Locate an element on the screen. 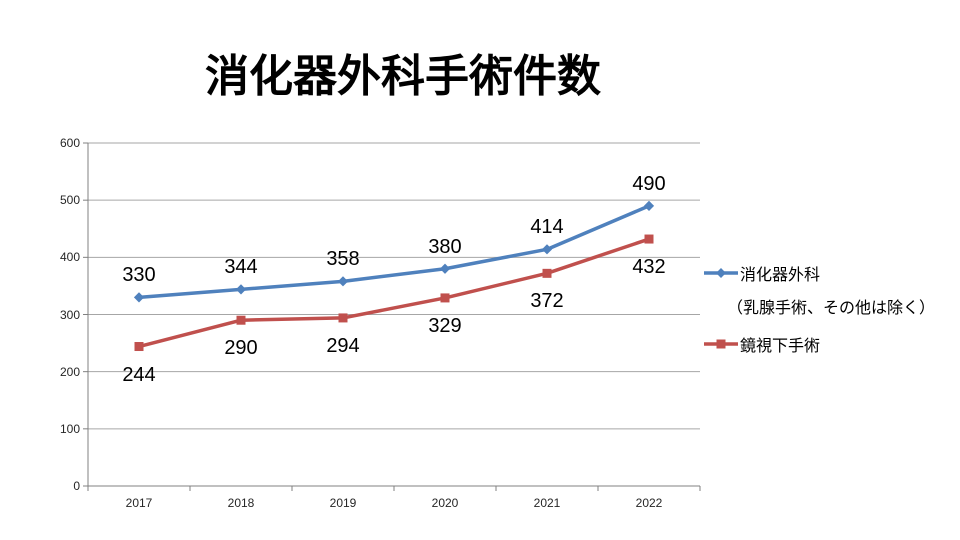  legend-label-digestive-surgery: 消化器外科 is located at coordinates (780, 275).